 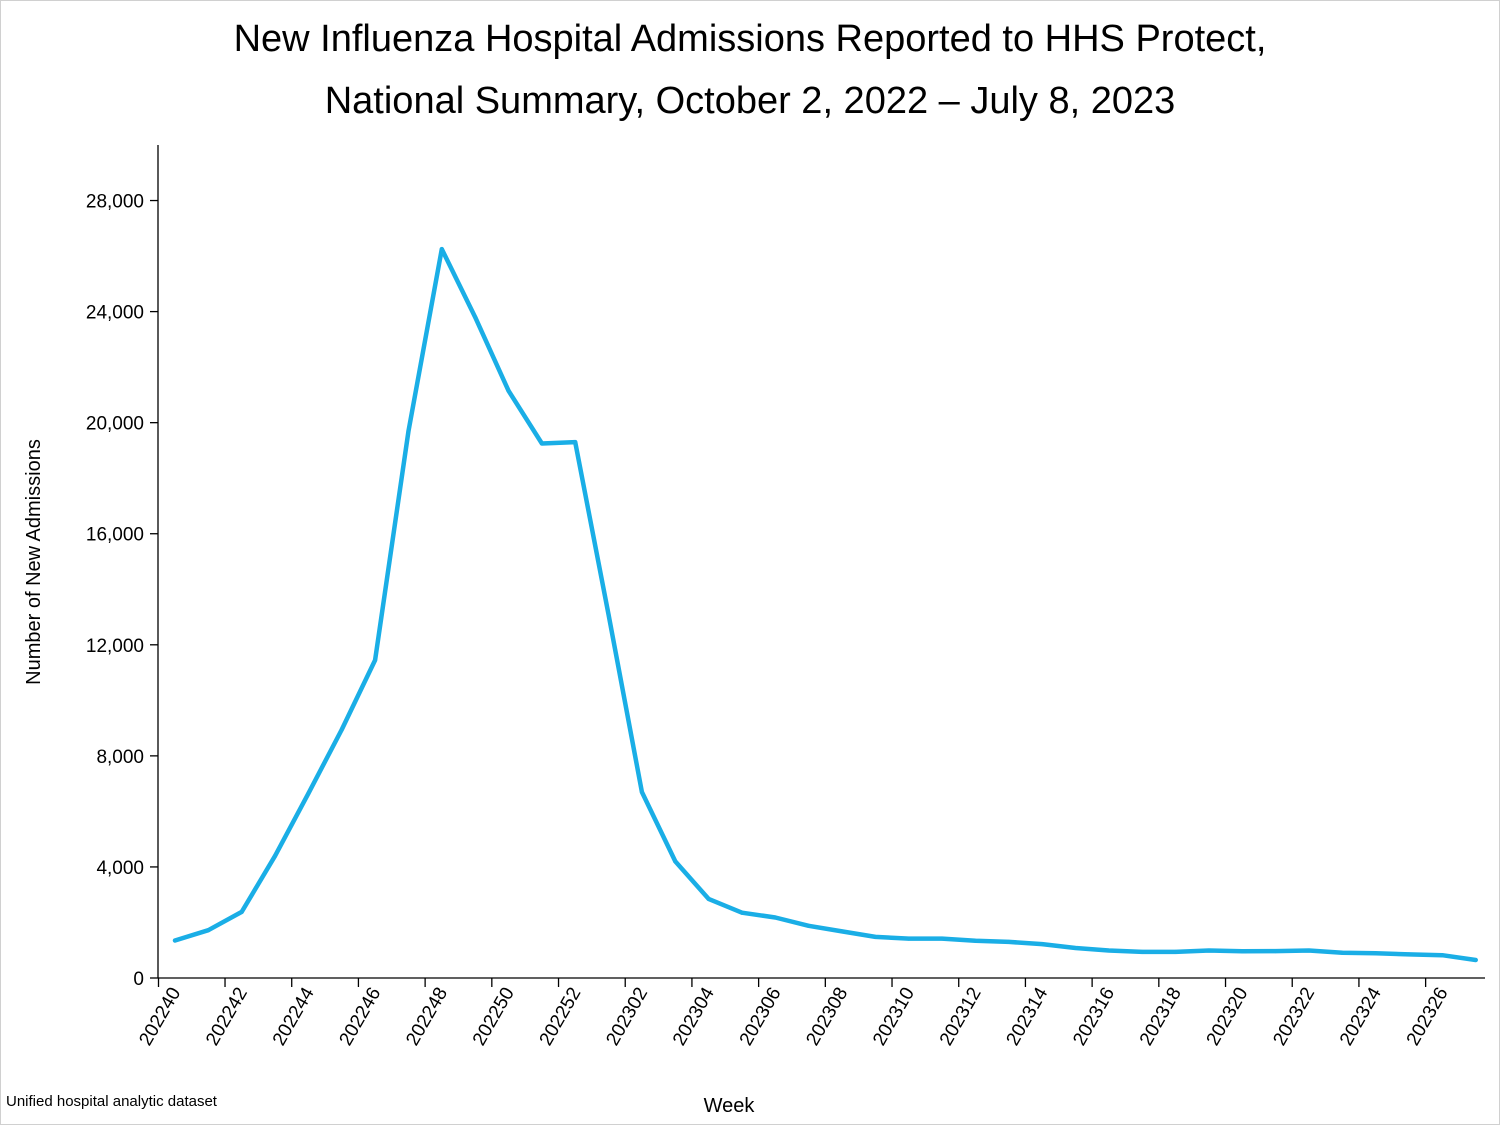 I want to click on x-tick-label: 202326, so click(x=1428, y=1016).